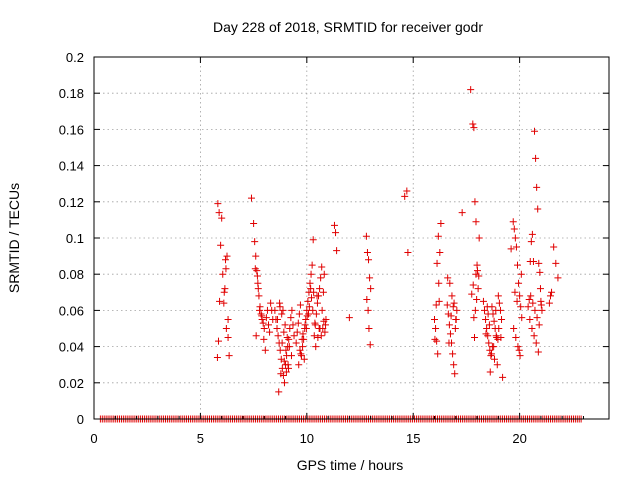 The image size is (640, 480). Describe the element at coordinates (14, 238) in the screenshot. I see `y-axis-label: SRMTID / TECUs` at that location.